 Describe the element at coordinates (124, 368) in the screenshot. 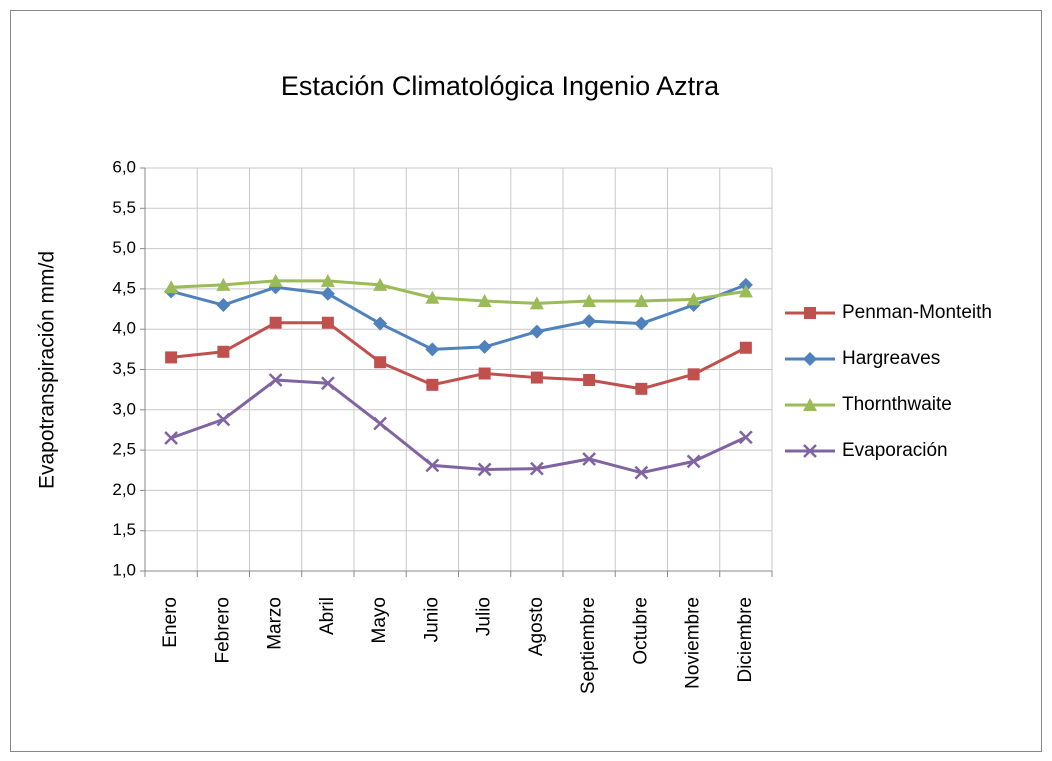

I see `y-tick-label: 3,5` at that location.